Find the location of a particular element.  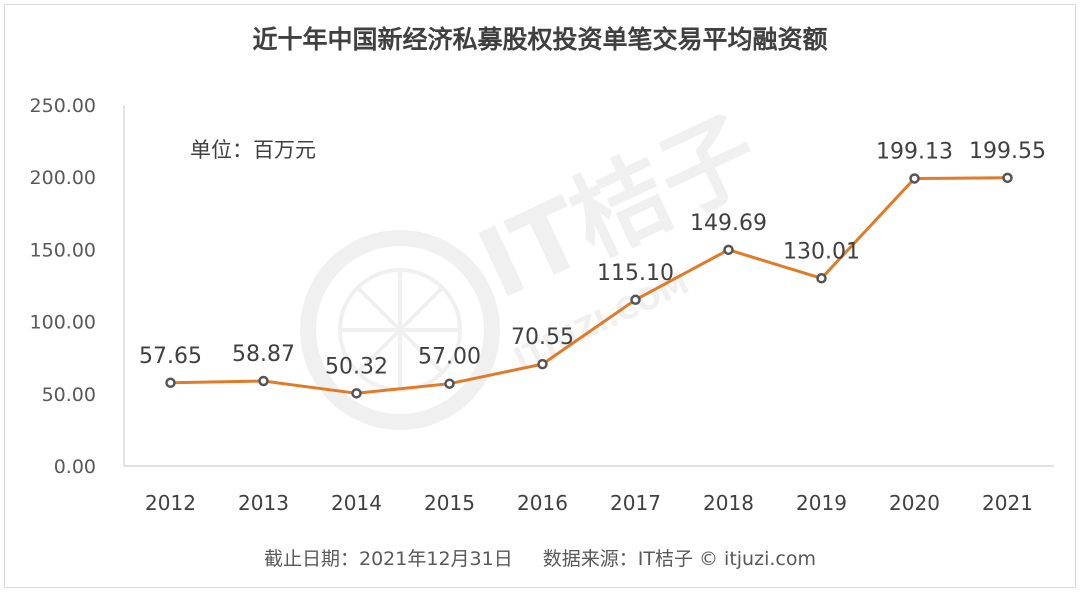

y-tick-label: 0.00 is located at coordinates (75, 467).